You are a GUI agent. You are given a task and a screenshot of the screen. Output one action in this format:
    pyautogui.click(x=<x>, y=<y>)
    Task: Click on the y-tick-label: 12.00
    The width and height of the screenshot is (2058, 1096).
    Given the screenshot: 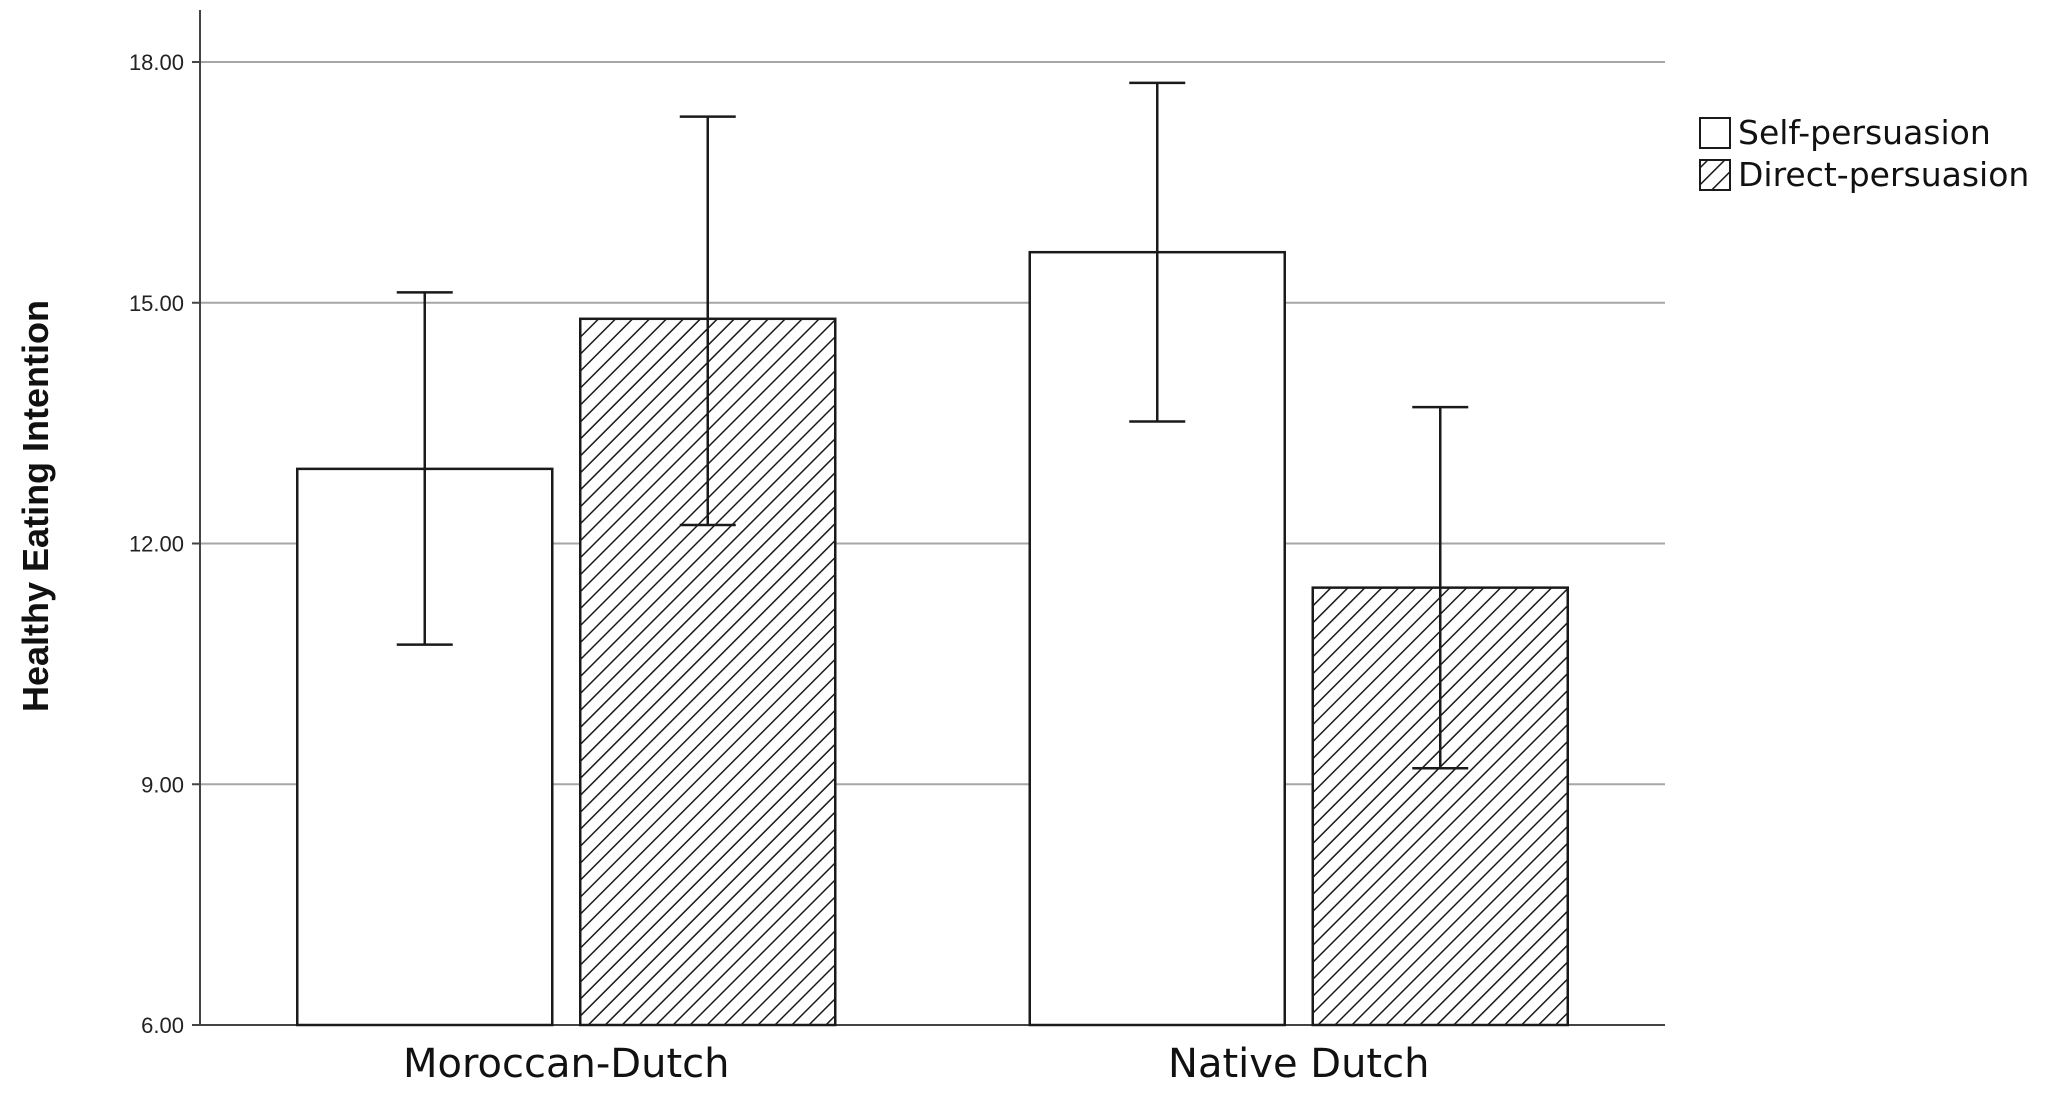 What is the action you would take?
    pyautogui.click(x=156, y=544)
    